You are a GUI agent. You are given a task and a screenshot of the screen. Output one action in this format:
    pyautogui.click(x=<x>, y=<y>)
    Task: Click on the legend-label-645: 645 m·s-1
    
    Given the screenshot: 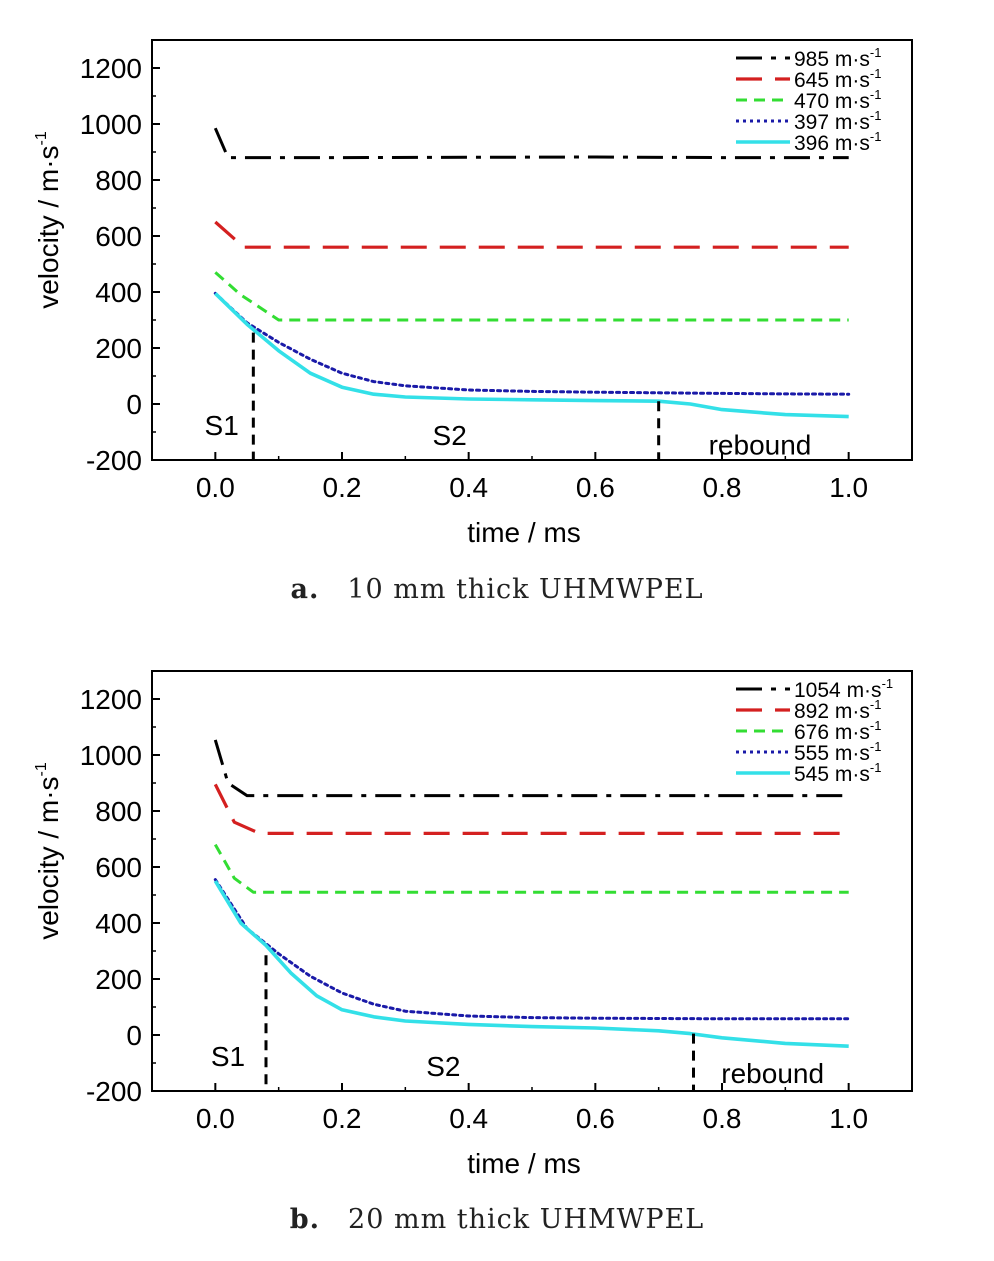 What is the action you would take?
    pyautogui.click(x=837, y=79)
    